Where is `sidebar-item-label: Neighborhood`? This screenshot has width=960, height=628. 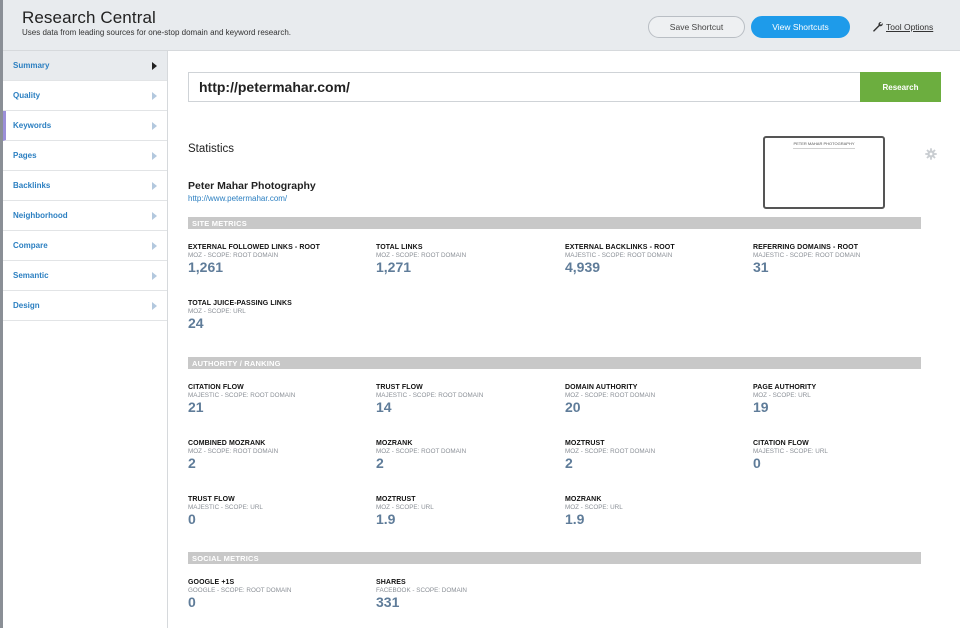
sidebar-item-label: Neighborhood is located at coordinates (40, 215).